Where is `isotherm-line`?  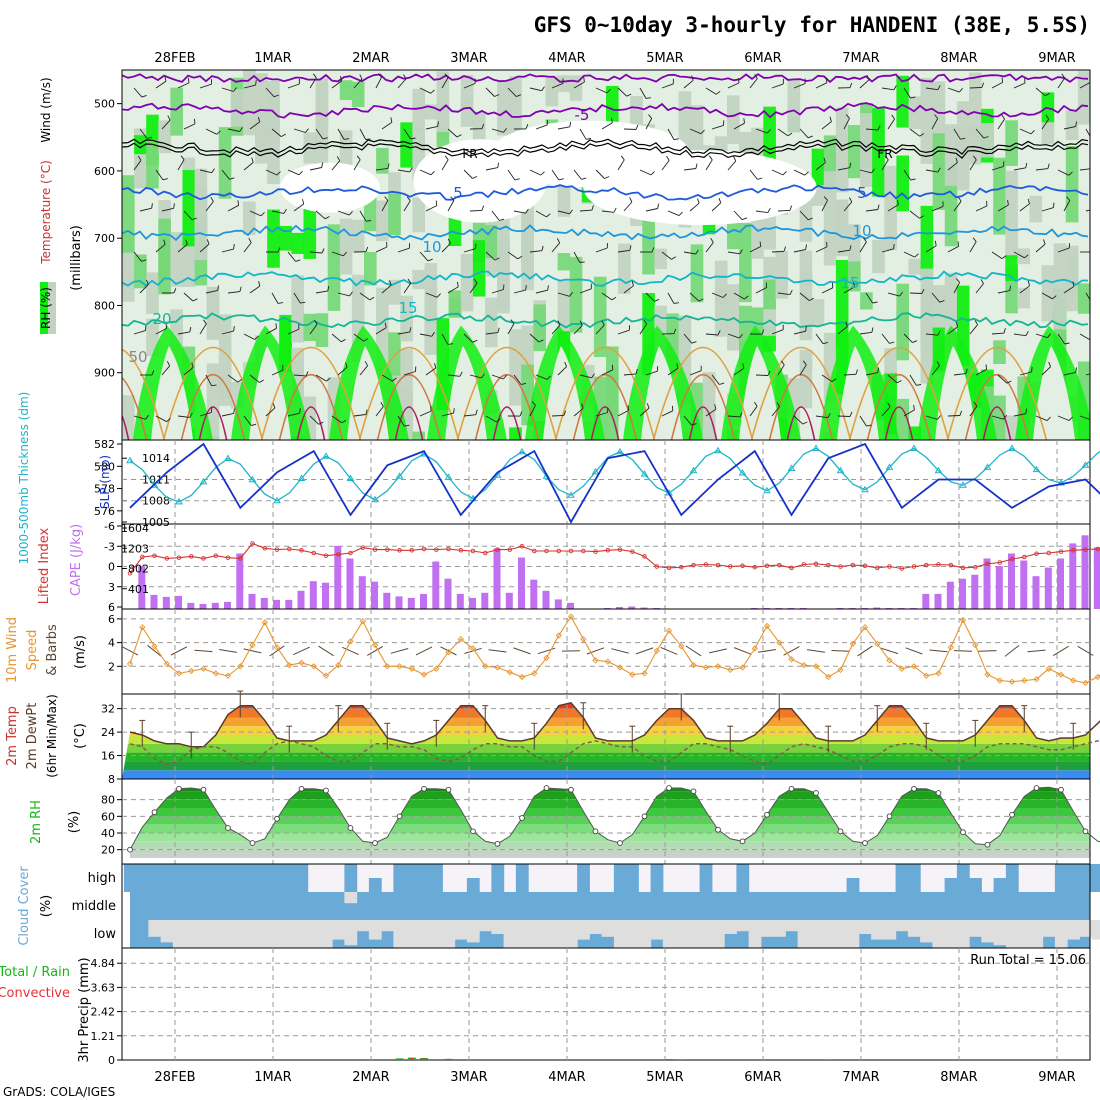 isotherm-line is located at coordinates (605, 146).